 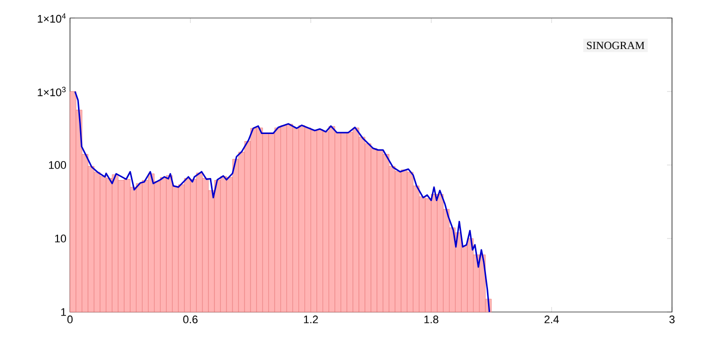 I want to click on y-tick-label: 100, so click(x=57, y=165).